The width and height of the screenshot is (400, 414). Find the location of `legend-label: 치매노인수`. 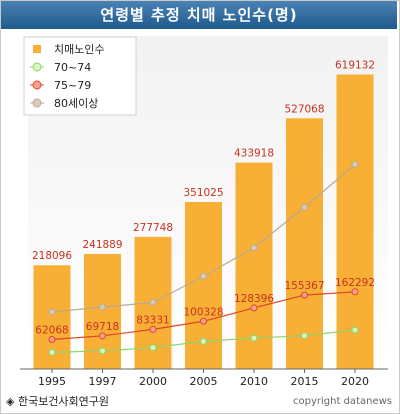

legend-label: 치매노인수 is located at coordinates (79, 49).